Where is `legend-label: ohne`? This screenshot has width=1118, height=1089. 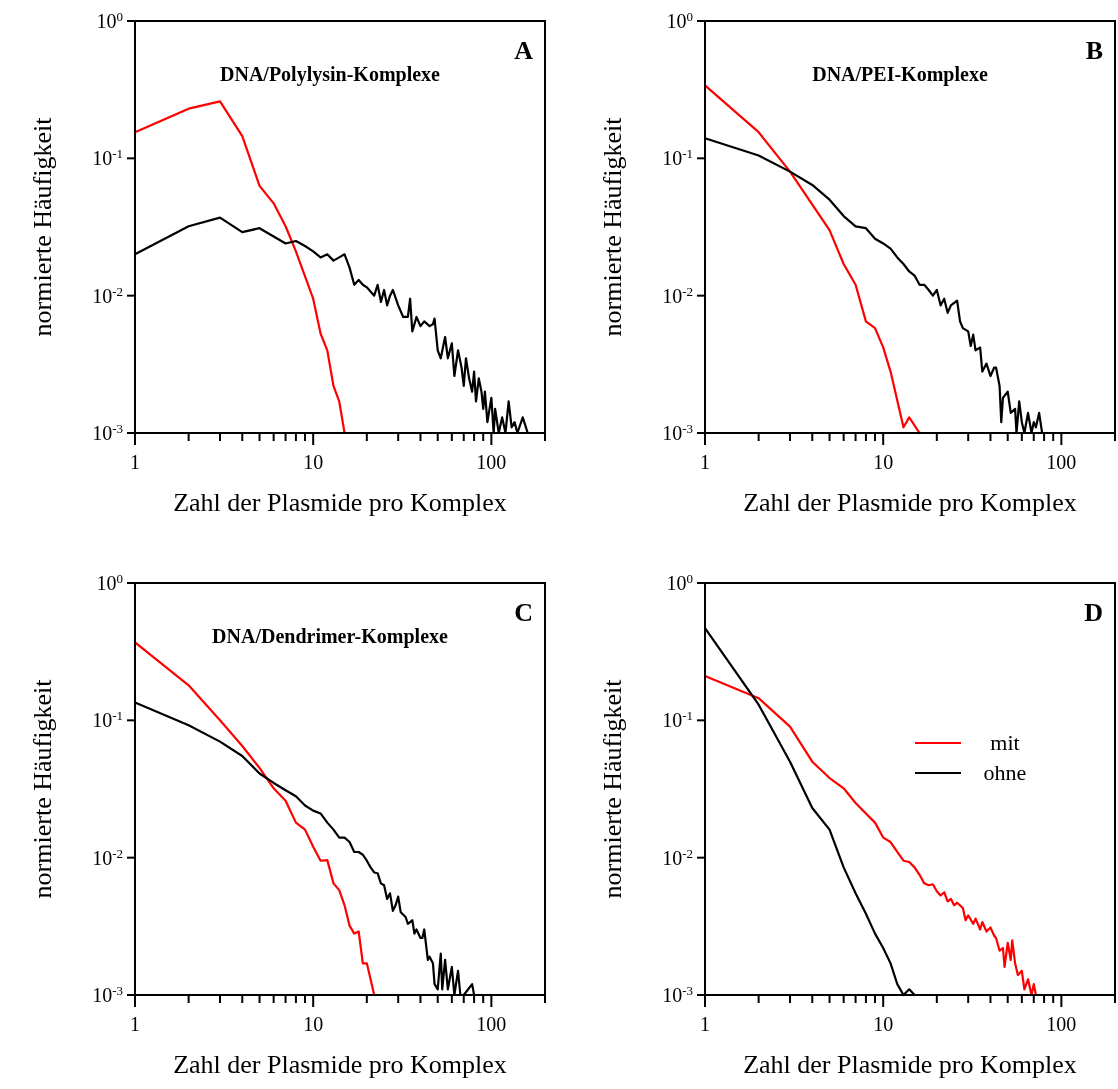 legend-label: ohne is located at coordinates (1005, 772).